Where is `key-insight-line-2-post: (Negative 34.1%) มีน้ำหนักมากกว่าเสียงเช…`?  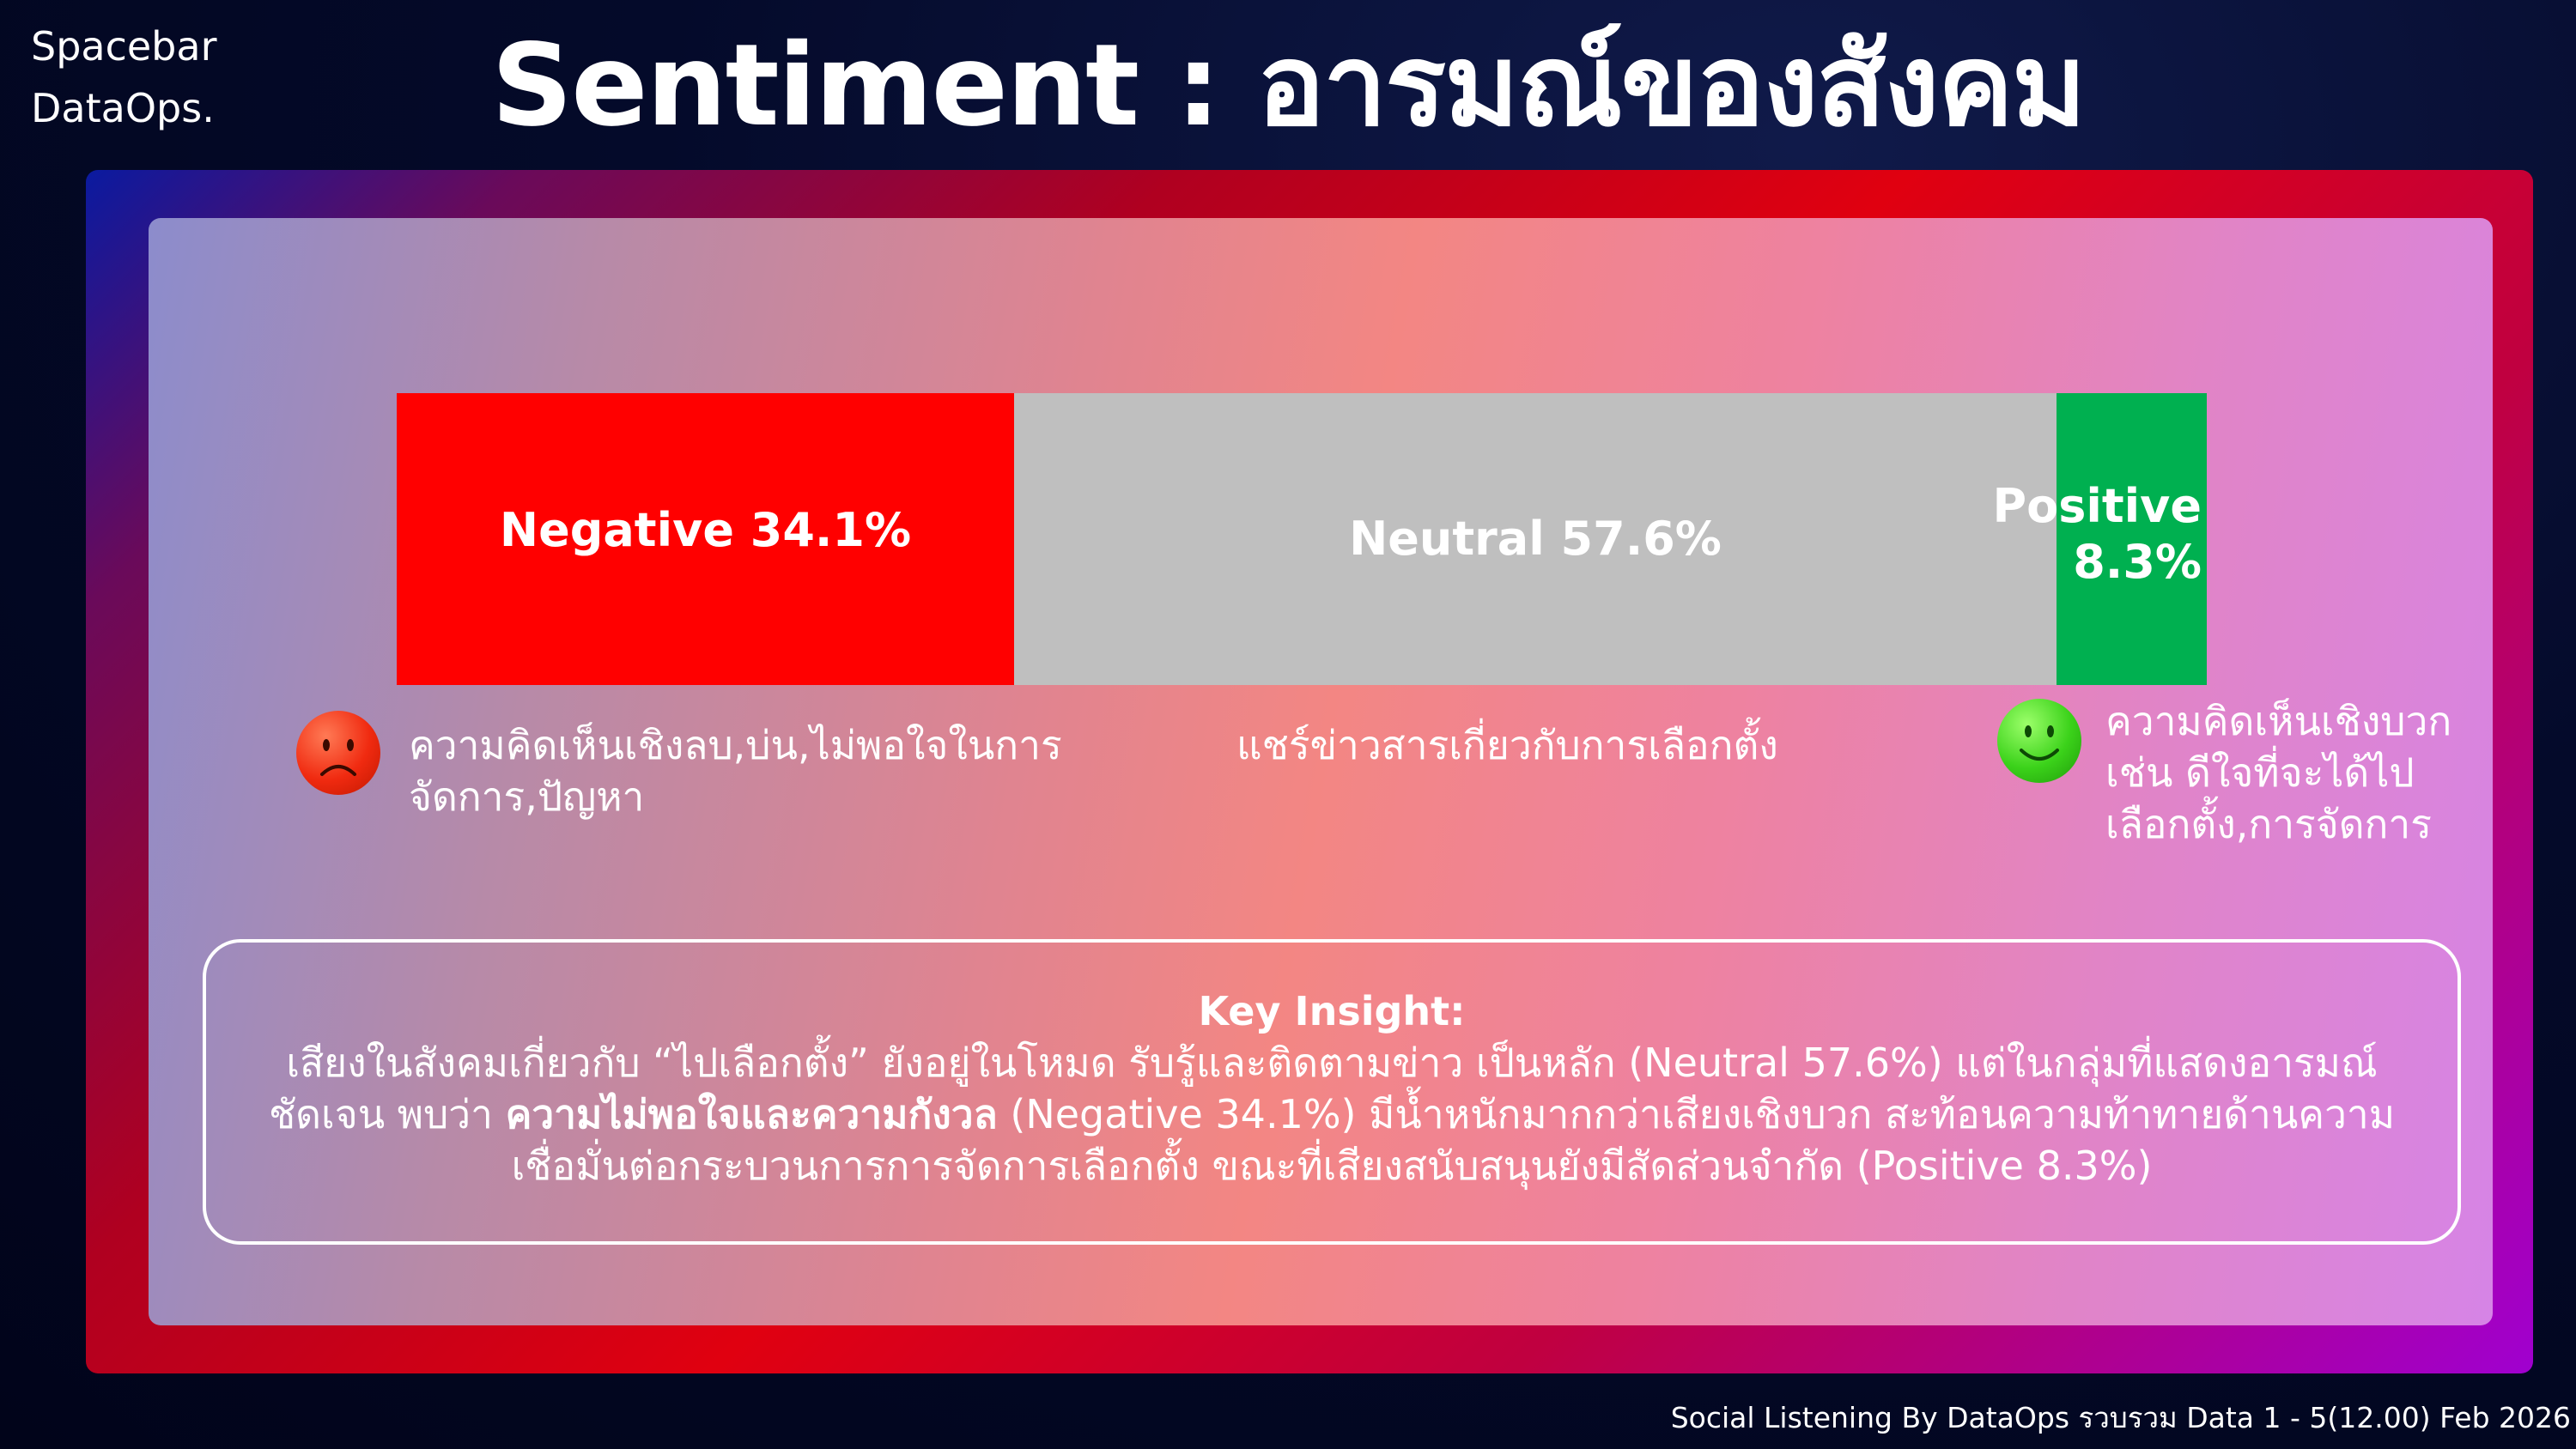
key-insight-line-2-post: (Negative 34.1%) มีน้ำหนักมากกว่าเสียงเช… is located at coordinates (1697, 1114).